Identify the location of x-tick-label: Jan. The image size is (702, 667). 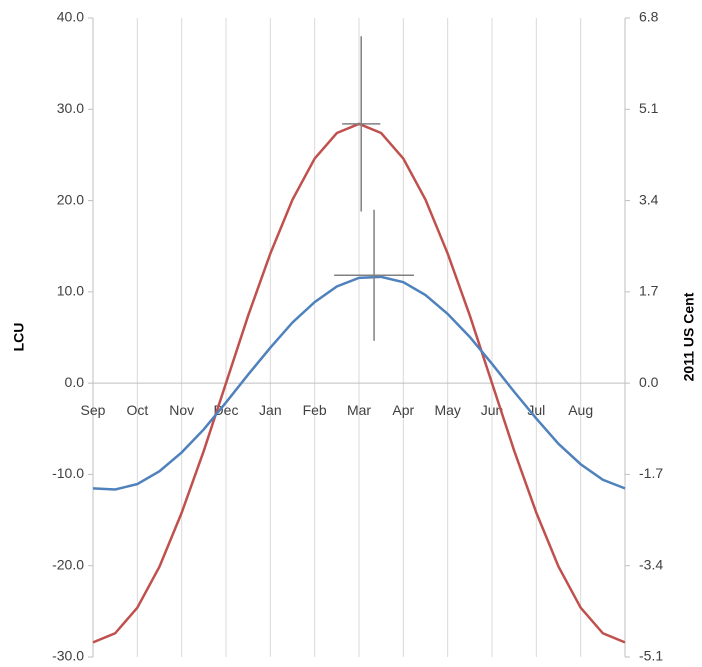
(270, 410).